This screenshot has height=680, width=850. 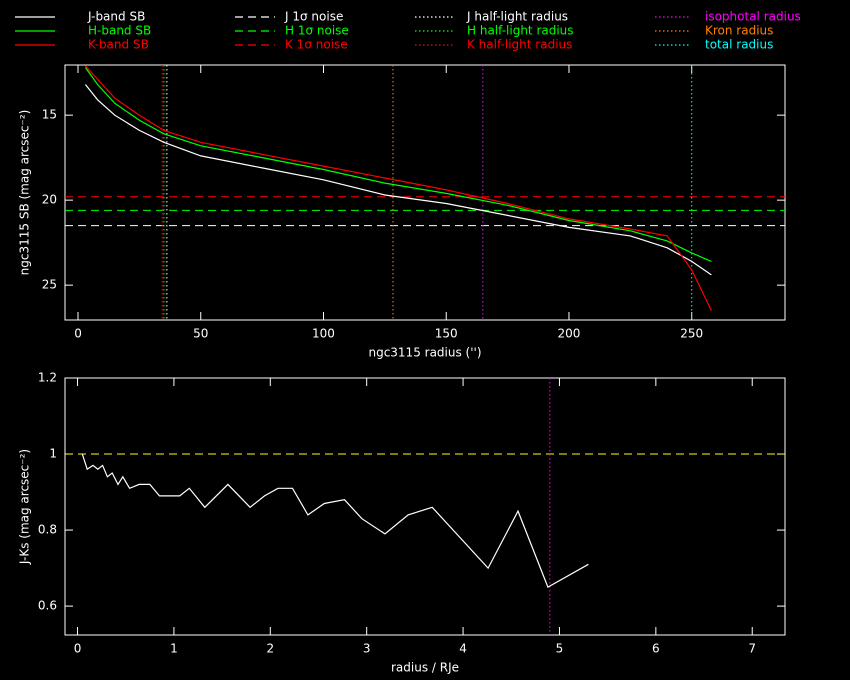 What do you see at coordinates (317, 31) in the screenshot?
I see `legend-label: H 1σ noise` at bounding box center [317, 31].